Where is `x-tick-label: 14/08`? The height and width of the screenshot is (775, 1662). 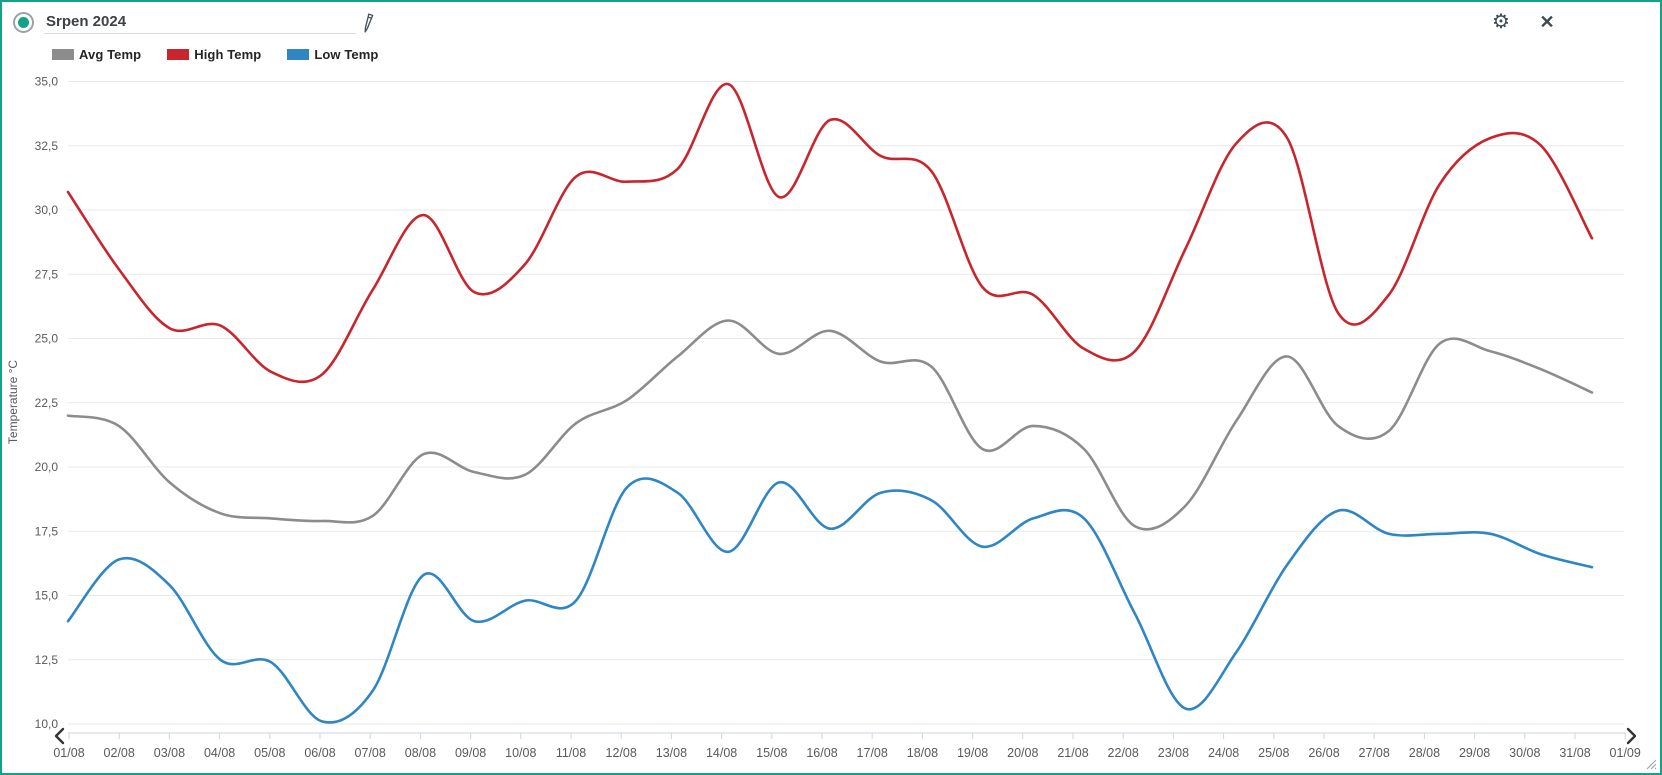
x-tick-label: 14/08 is located at coordinates (721, 753).